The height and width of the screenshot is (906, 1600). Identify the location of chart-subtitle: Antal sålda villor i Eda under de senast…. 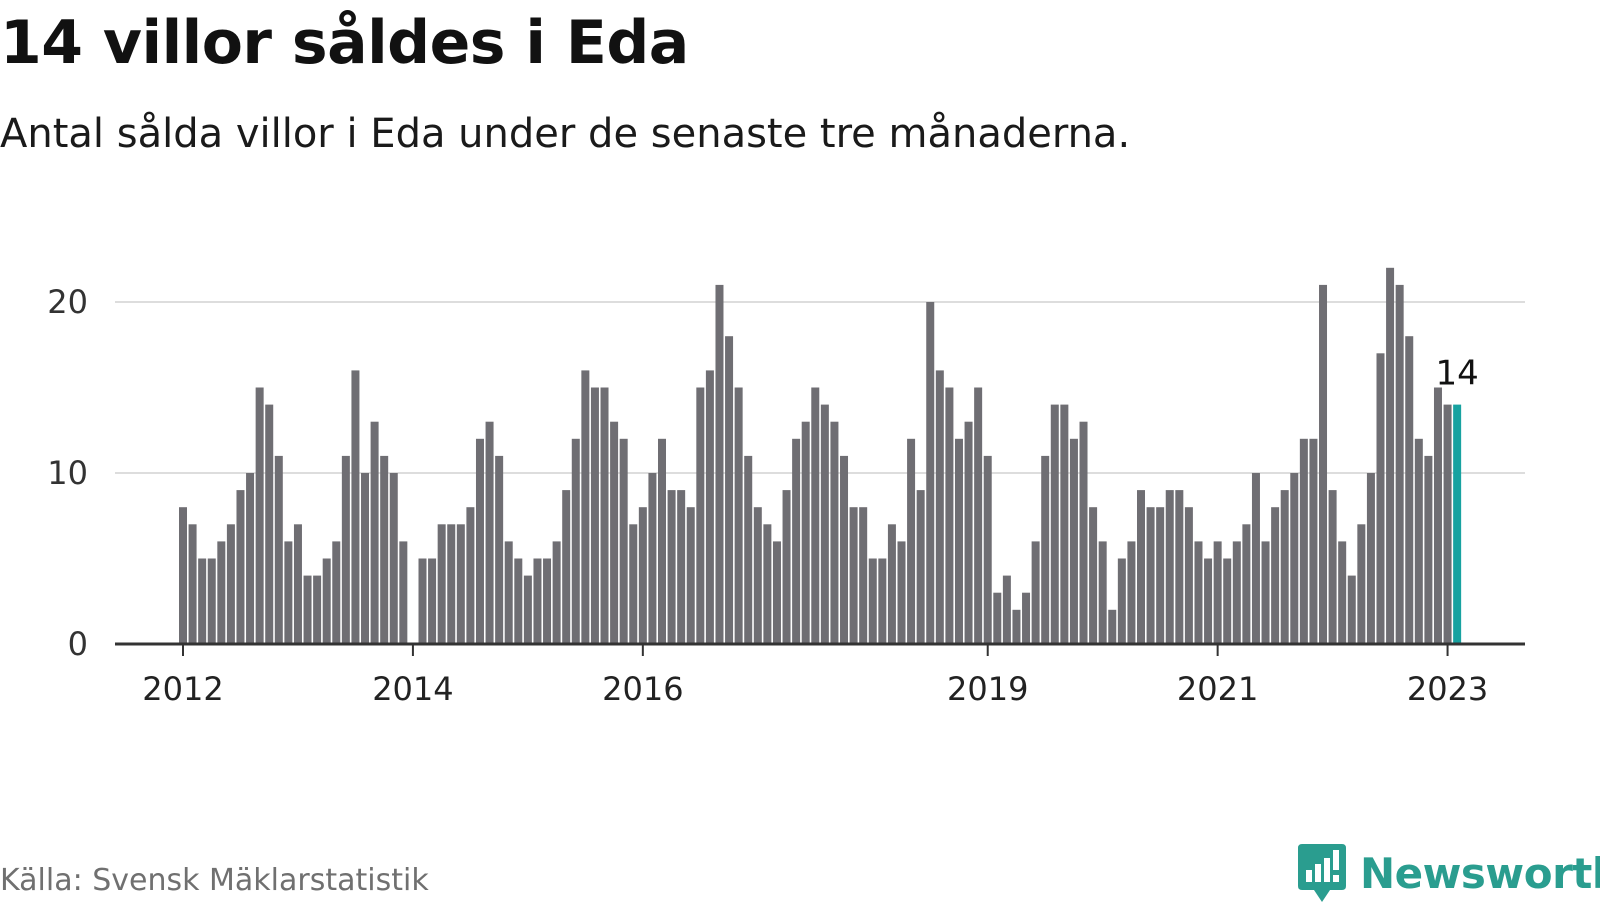
(565, 134).